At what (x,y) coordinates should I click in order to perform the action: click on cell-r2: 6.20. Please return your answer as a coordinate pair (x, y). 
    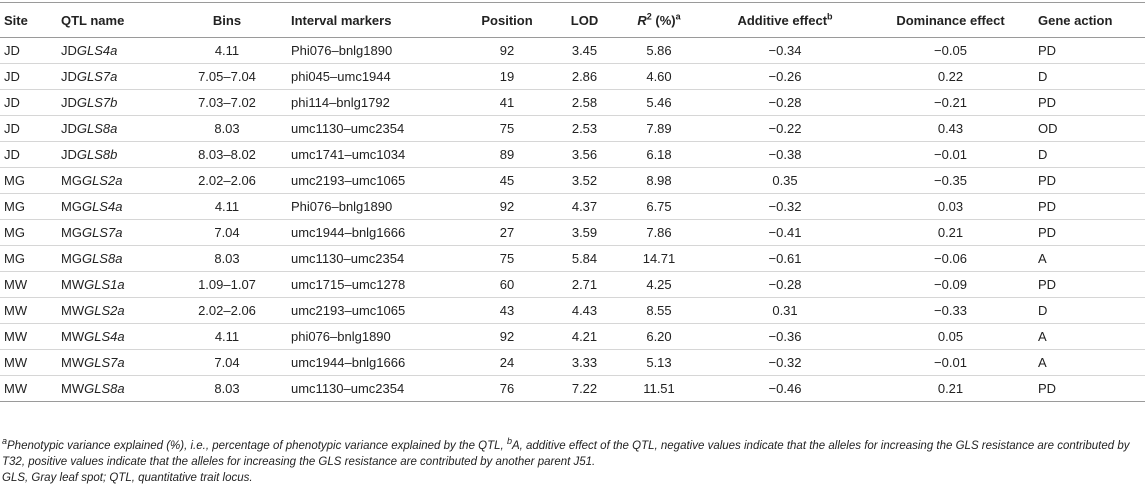
    Looking at the image, I should click on (659, 336).